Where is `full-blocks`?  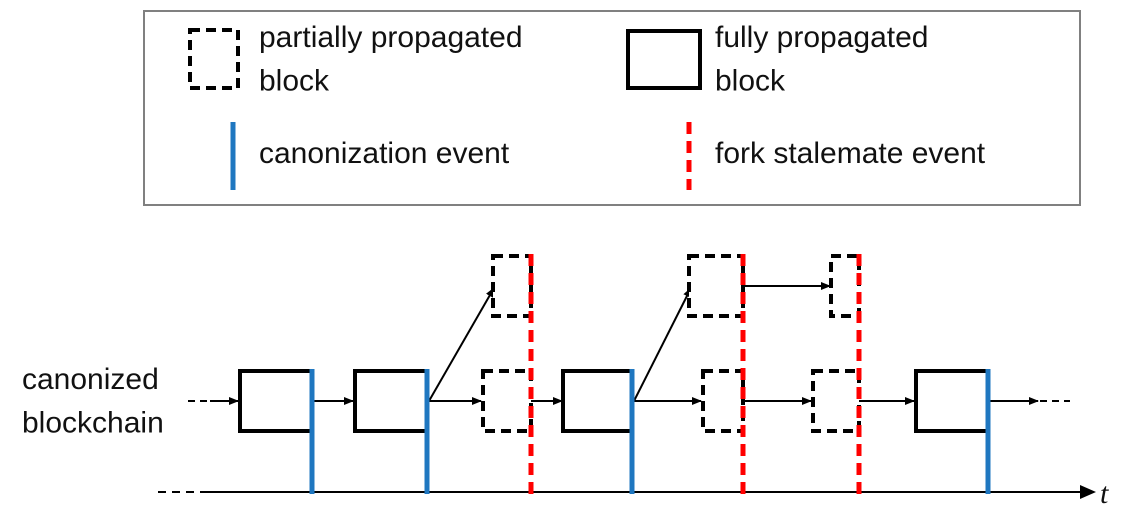
full-blocks is located at coordinates (614, 401).